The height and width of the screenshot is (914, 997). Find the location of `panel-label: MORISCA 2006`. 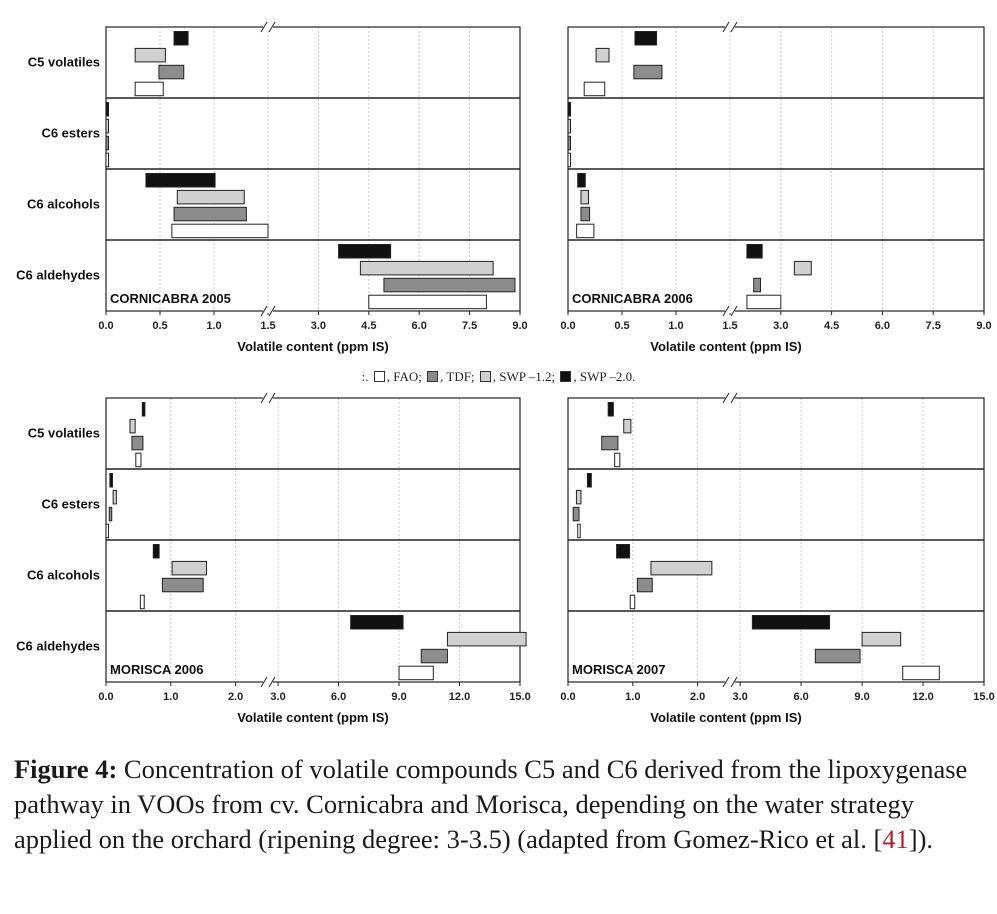

panel-label: MORISCA 2006 is located at coordinates (156, 669).